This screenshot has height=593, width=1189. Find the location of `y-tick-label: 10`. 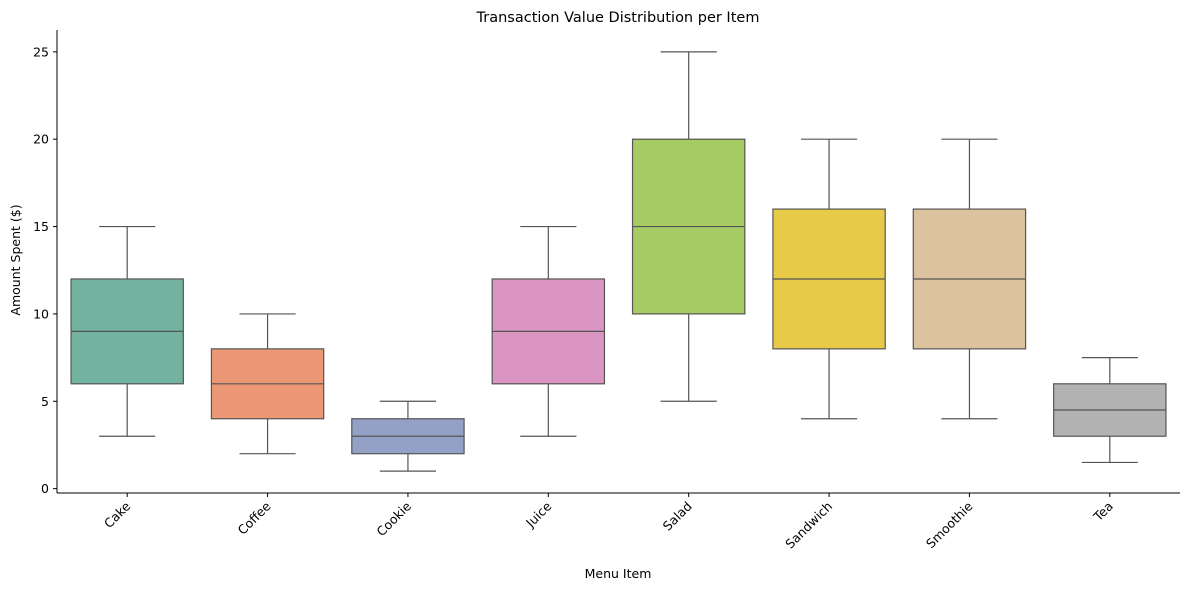

y-tick-label: 10 is located at coordinates (41, 313).